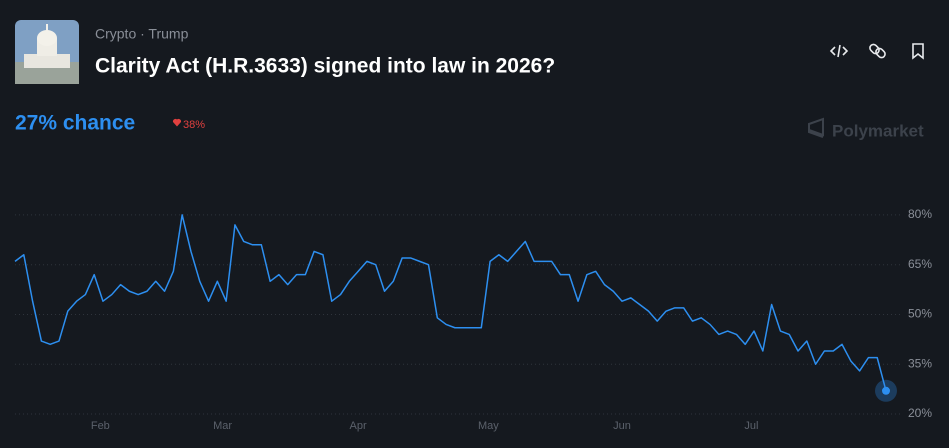 The image size is (949, 448). What do you see at coordinates (177, 122) in the screenshot?
I see `down-icon` at bounding box center [177, 122].